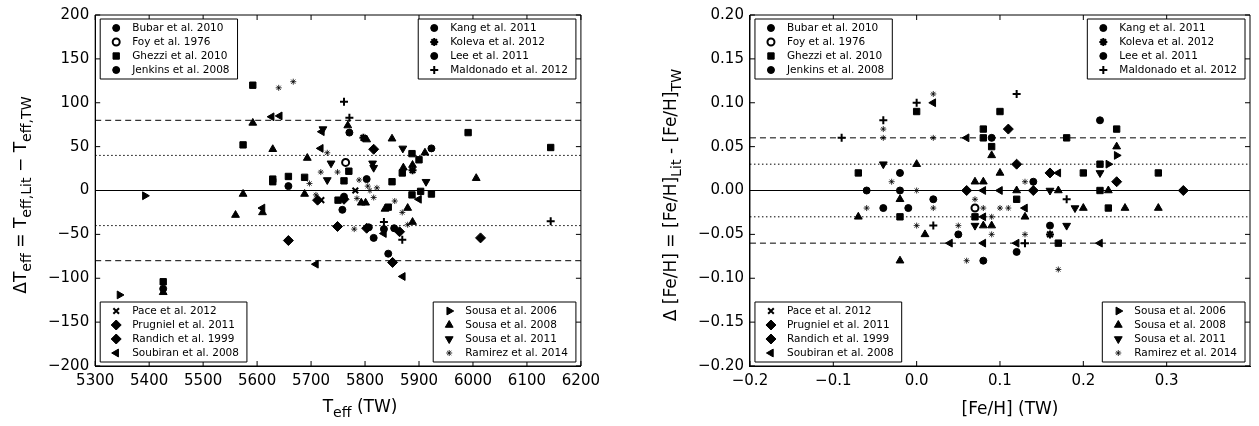 This screenshot has width=1259, height=426. I want to click on x-tick-label: 6000, so click(473, 379).